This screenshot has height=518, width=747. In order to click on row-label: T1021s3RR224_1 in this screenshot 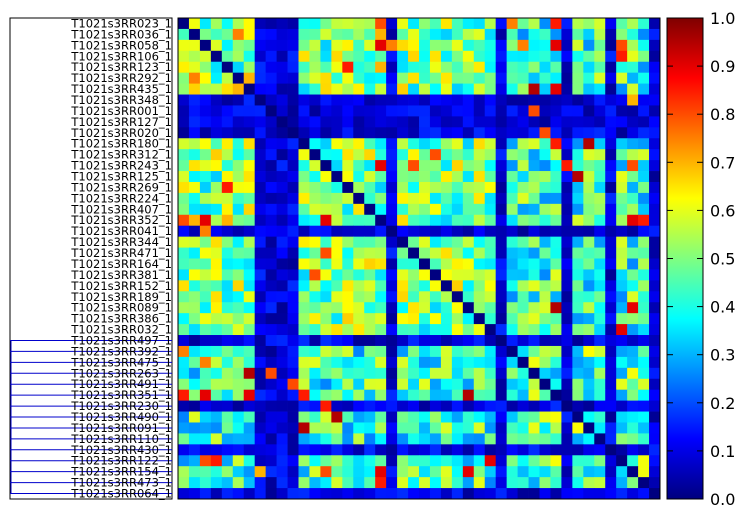, I will do `click(121, 198)`.